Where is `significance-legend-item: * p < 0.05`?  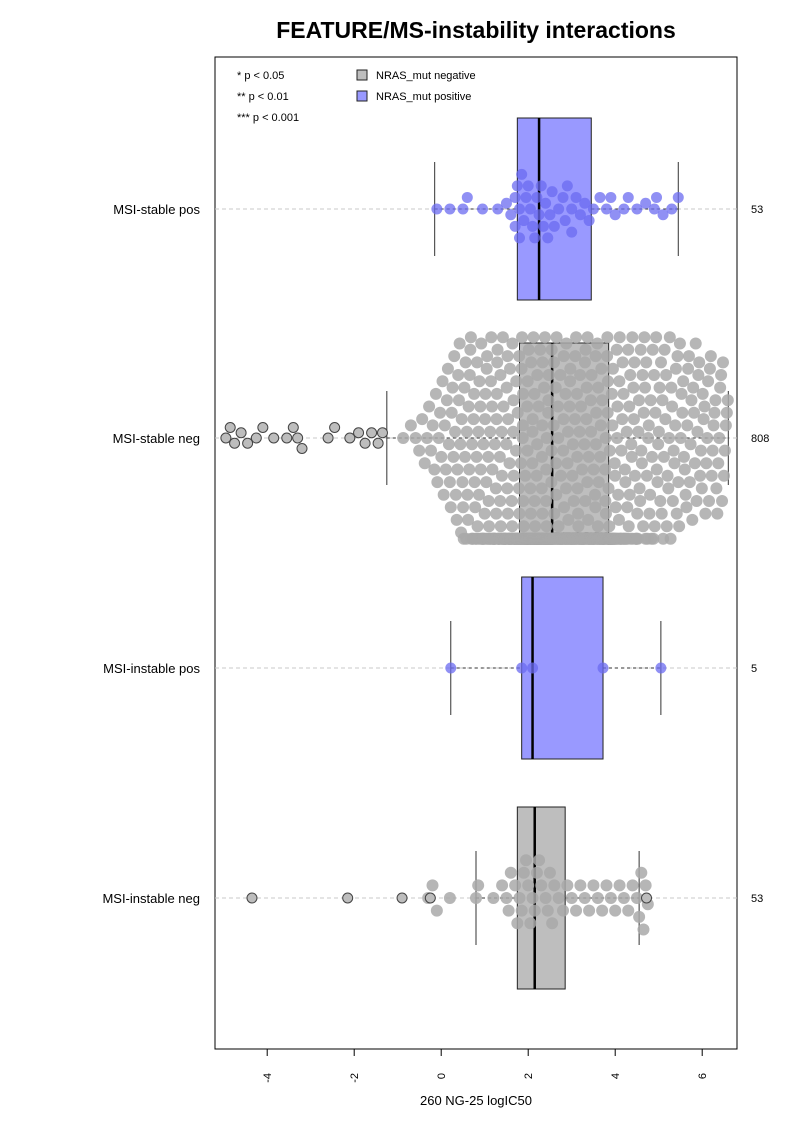 significance-legend-item: * p < 0.05 is located at coordinates (260, 76).